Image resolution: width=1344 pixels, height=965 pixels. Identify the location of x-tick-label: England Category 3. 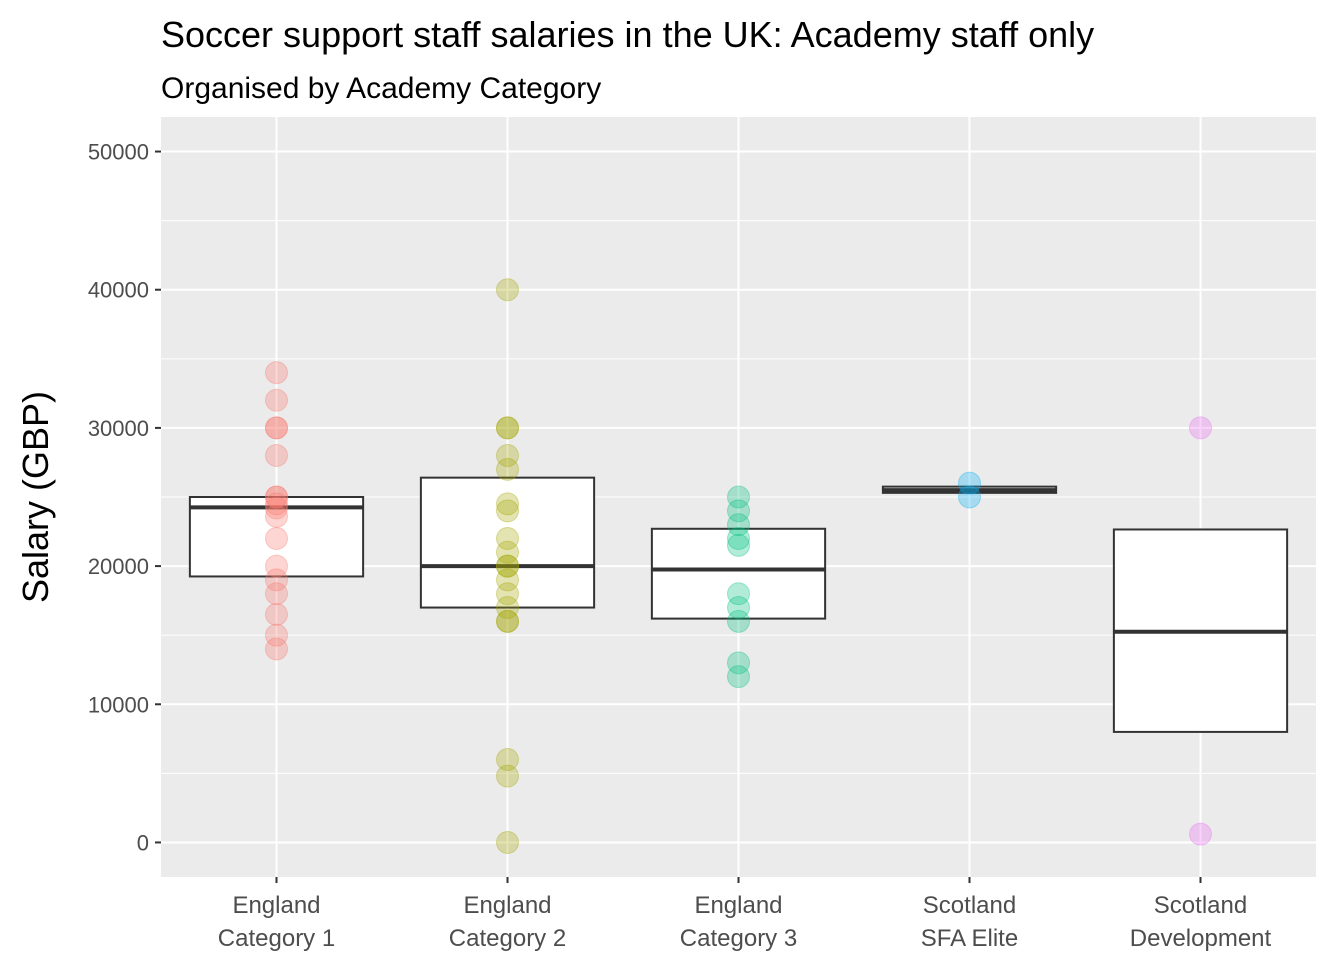
(738, 922).